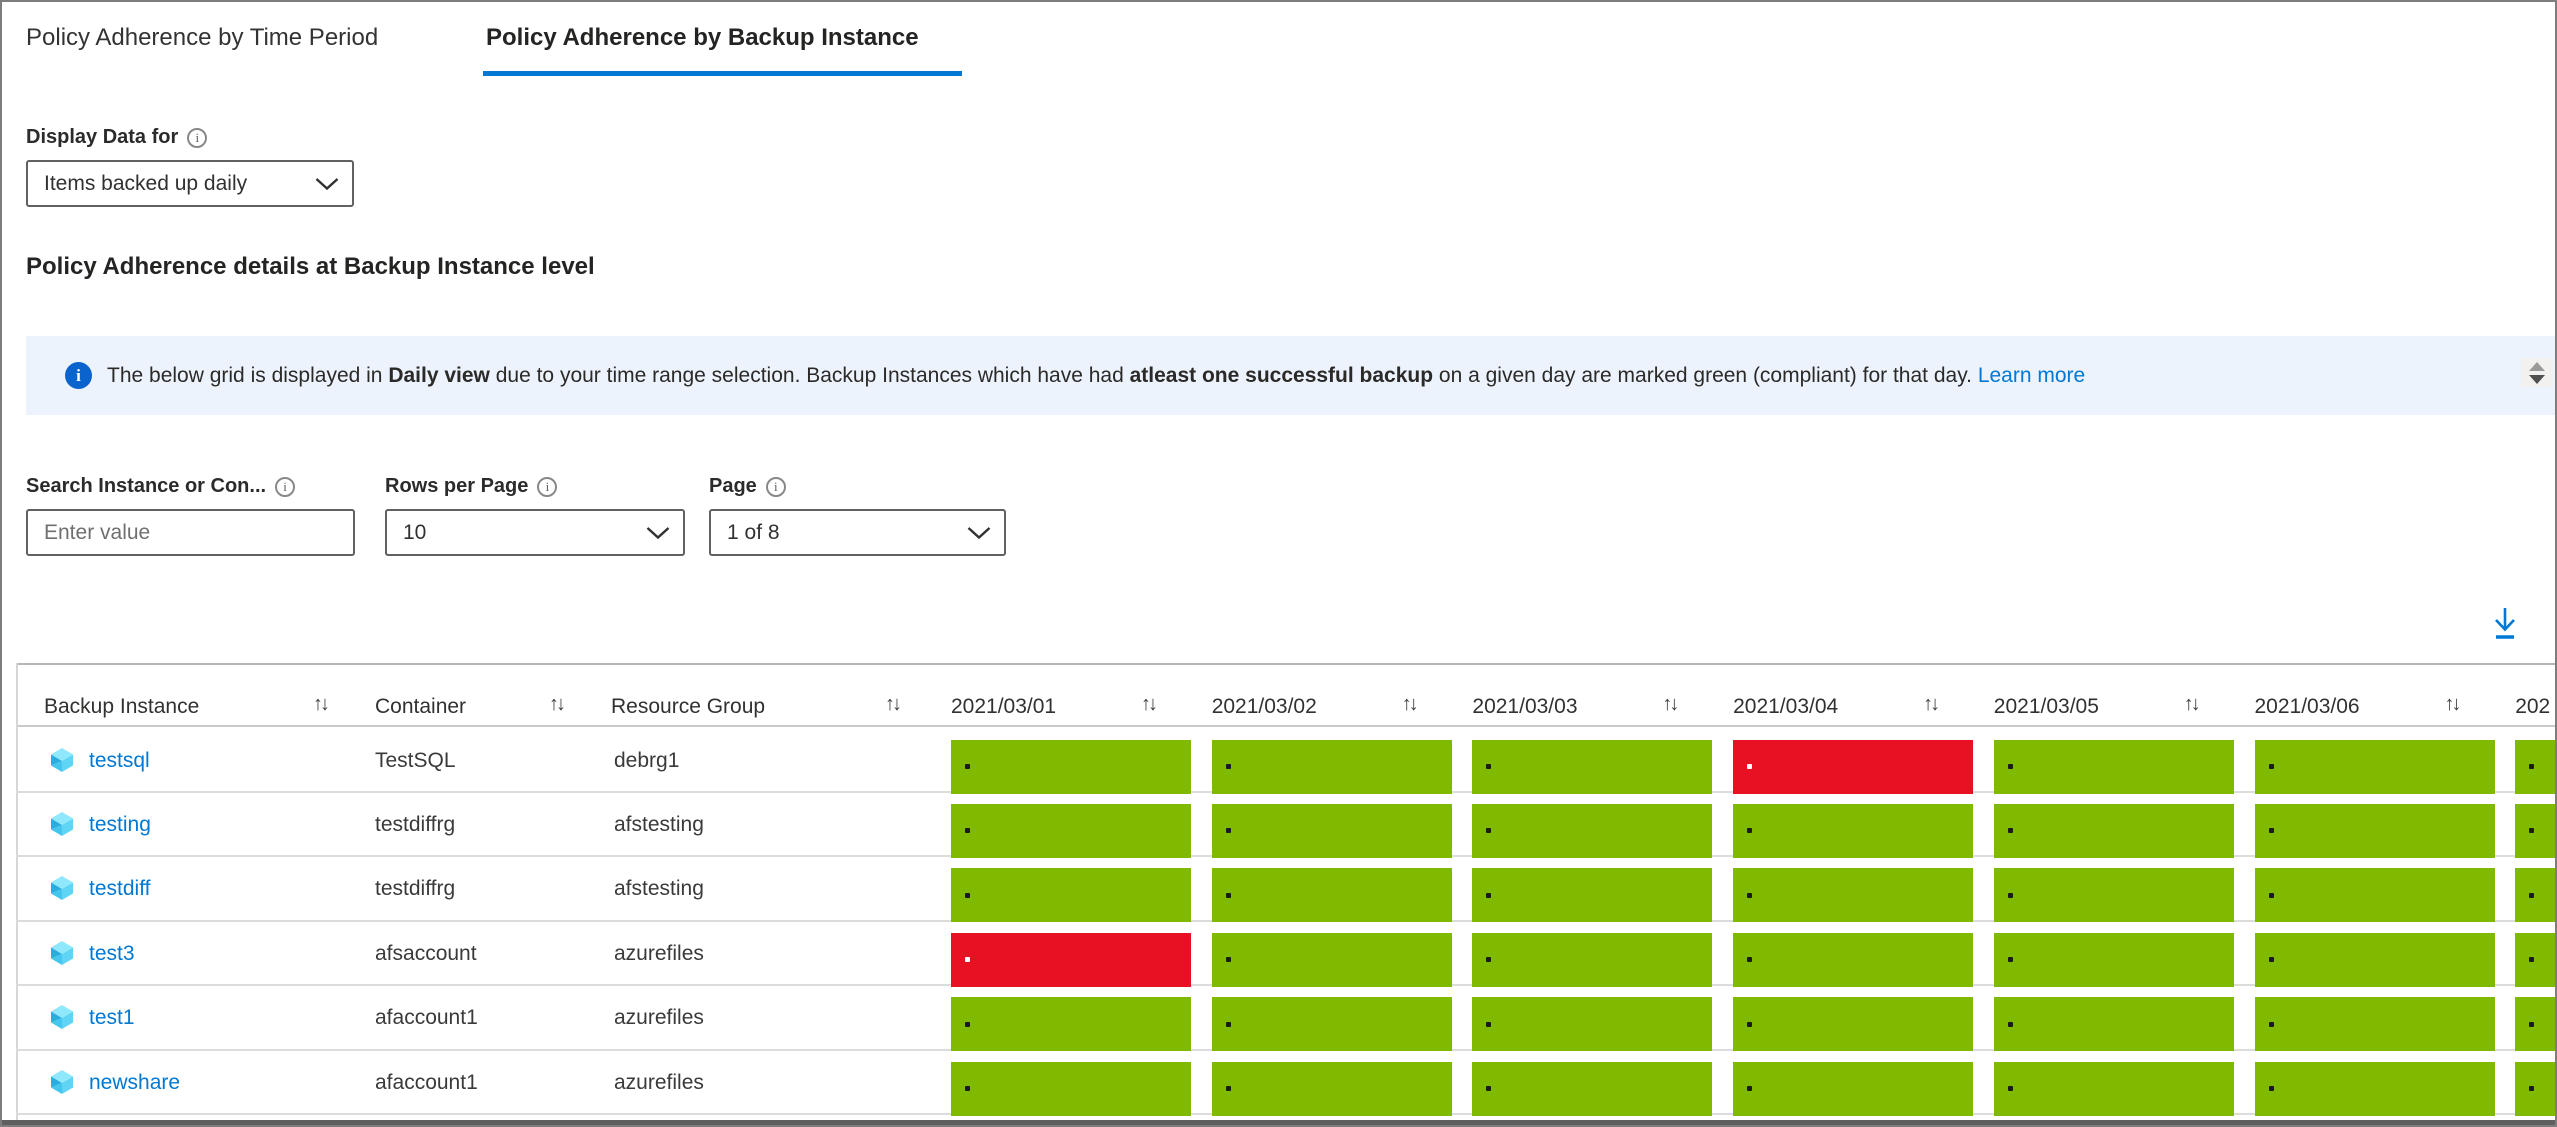 The width and height of the screenshot is (2557, 1127). I want to click on display-data-for-text: Display Data for, so click(102, 137).